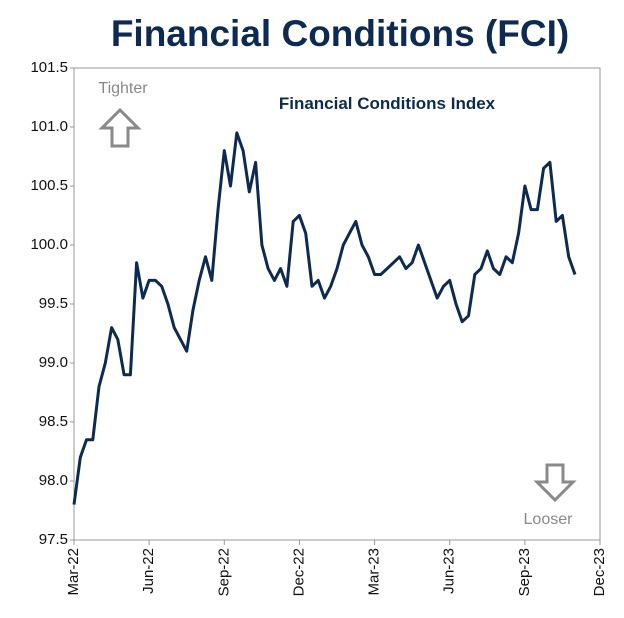 The width and height of the screenshot is (624, 618). What do you see at coordinates (223, 572) in the screenshot?
I see `x-tick-label: Sep-22` at bounding box center [223, 572].